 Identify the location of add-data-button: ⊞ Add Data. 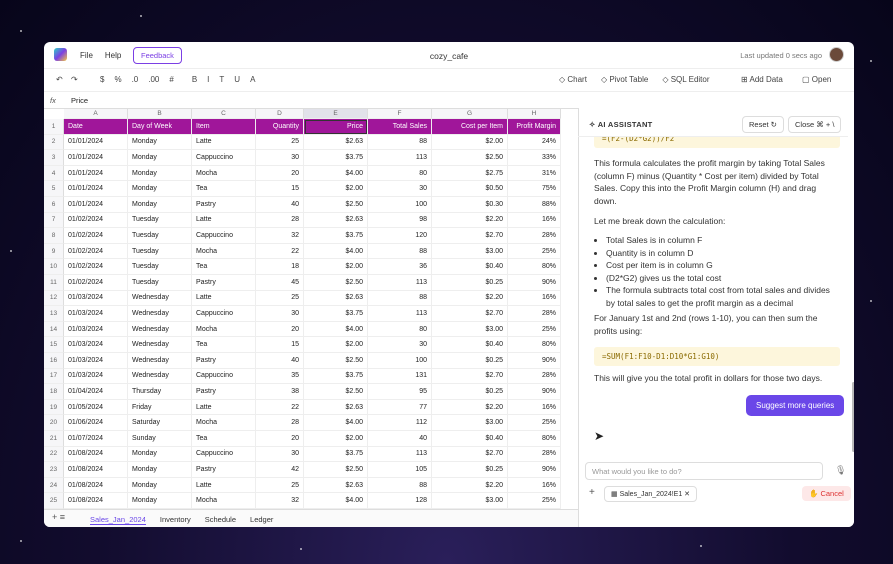
(762, 79).